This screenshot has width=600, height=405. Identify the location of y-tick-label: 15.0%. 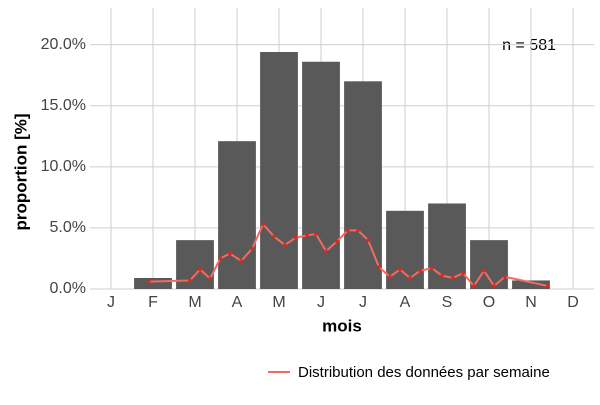
(63, 105).